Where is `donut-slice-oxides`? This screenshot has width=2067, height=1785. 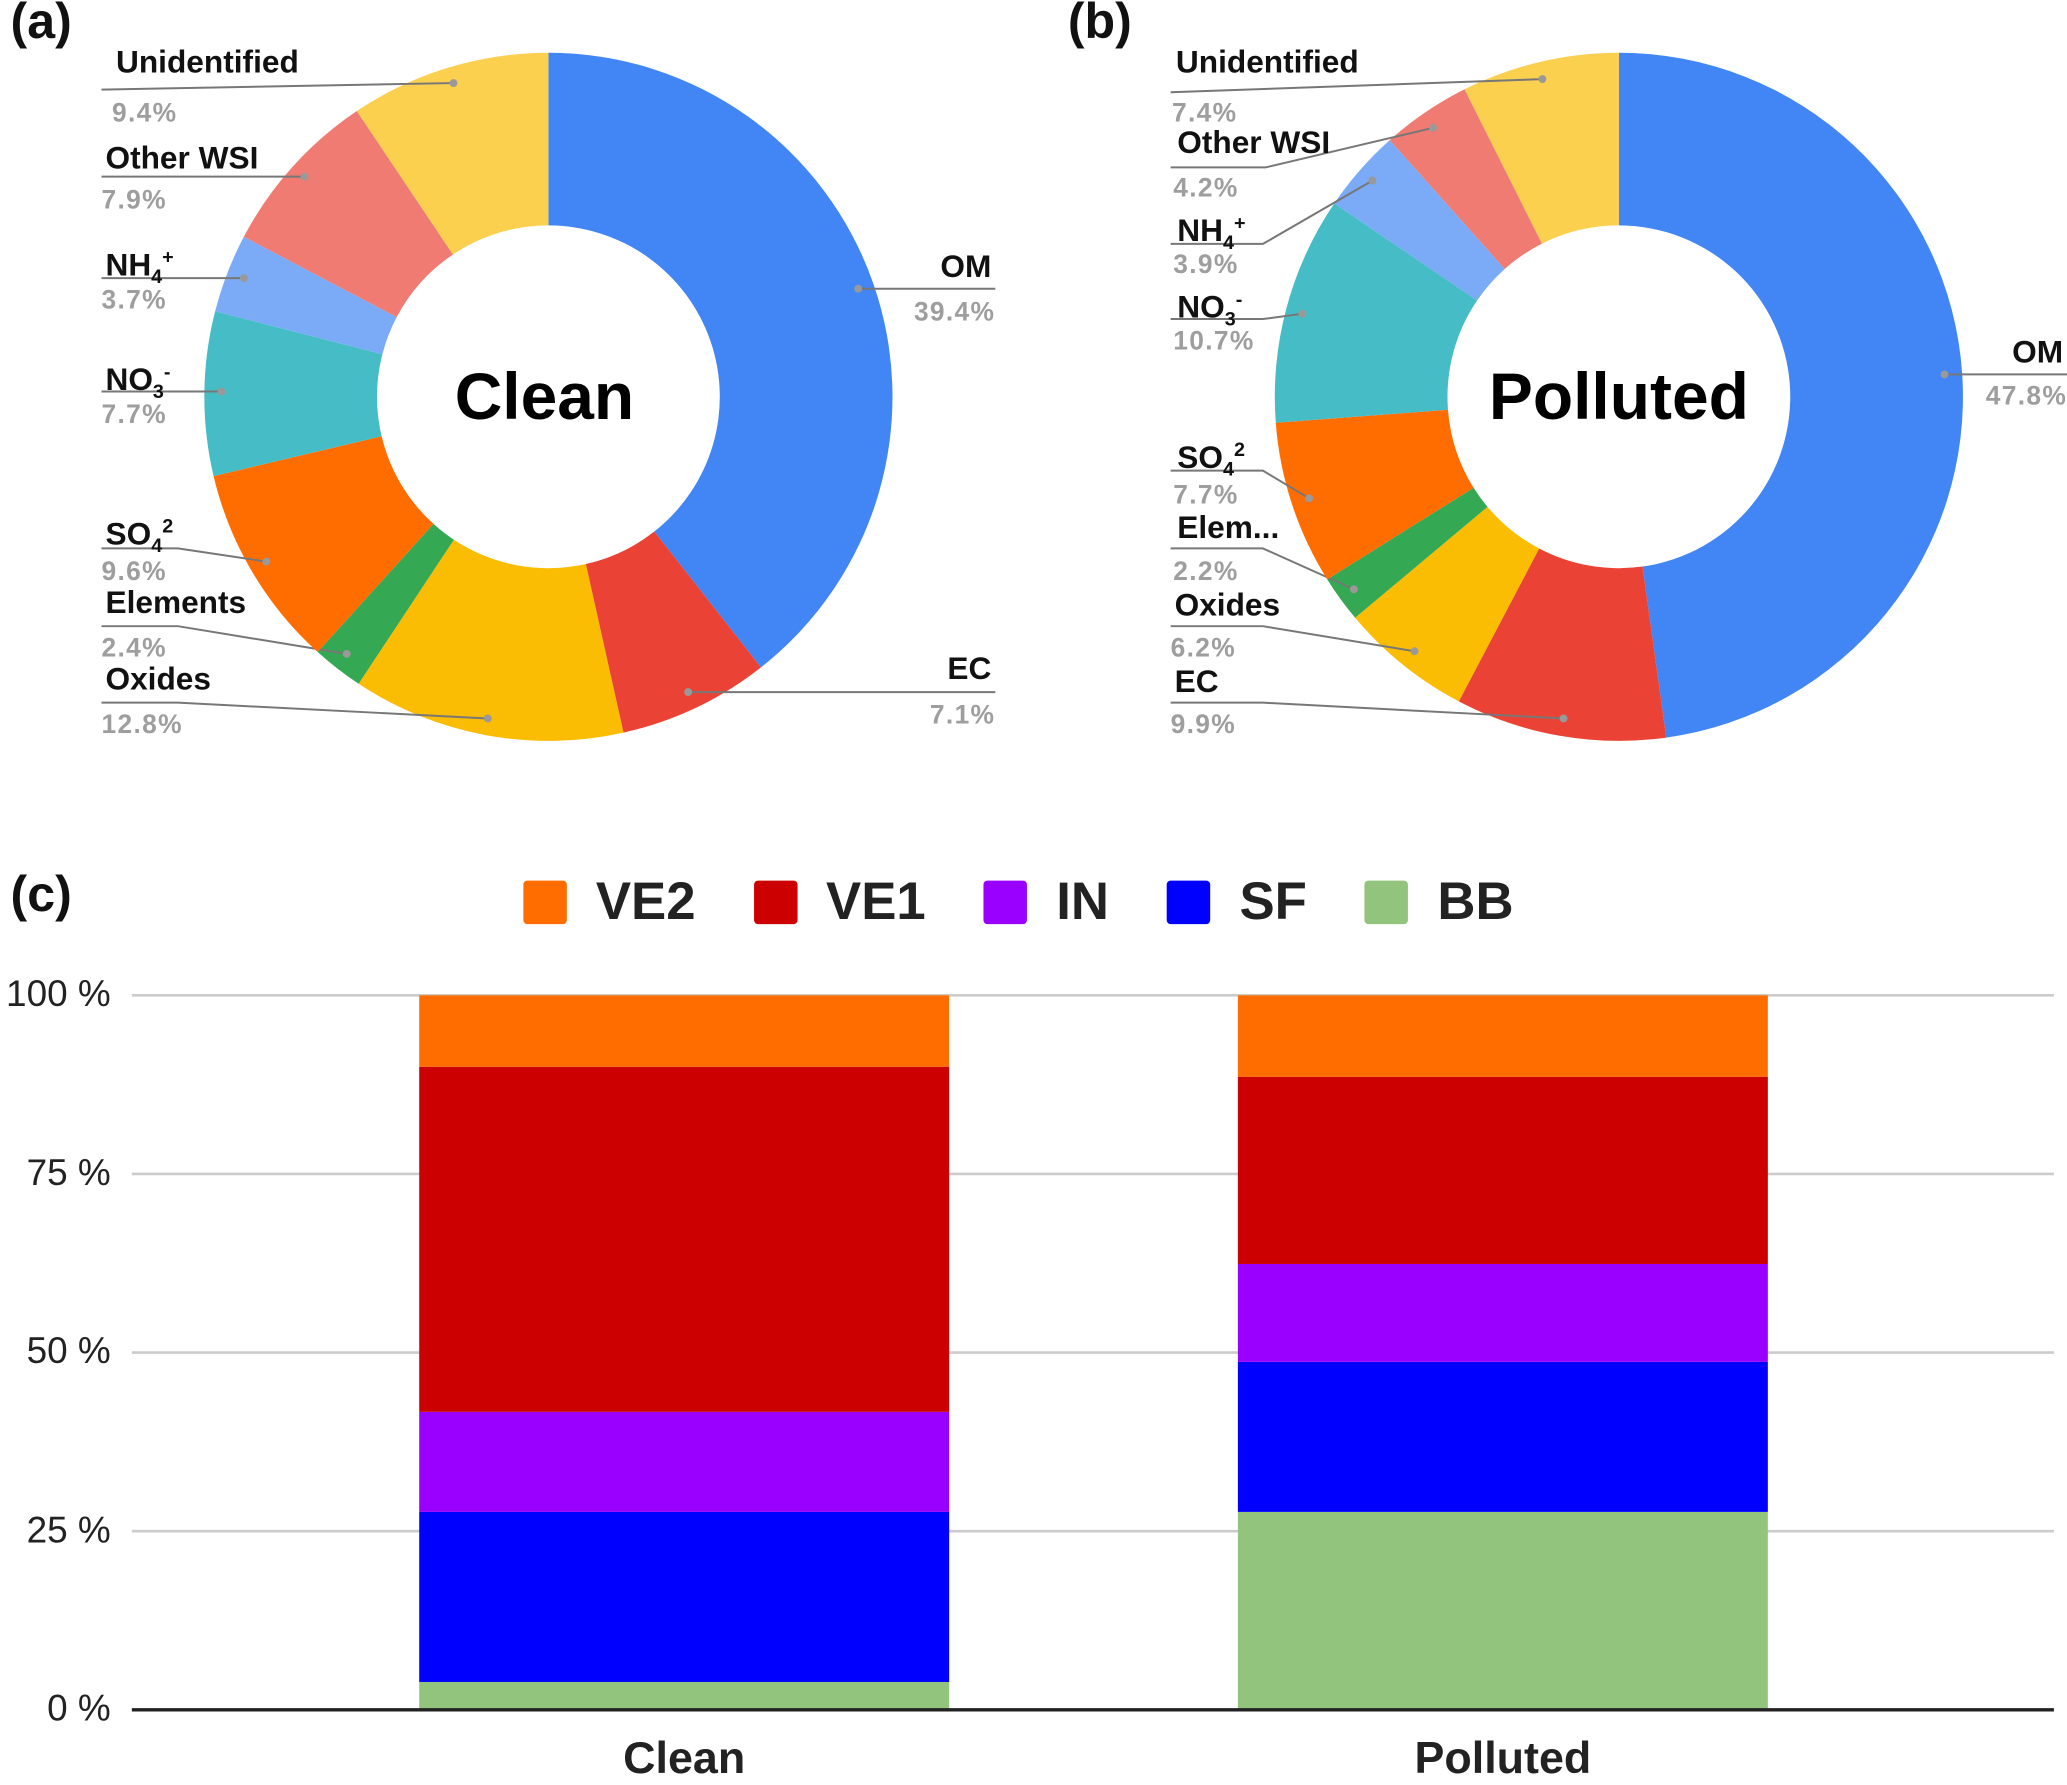
donut-slice-oxides is located at coordinates (1447, 604).